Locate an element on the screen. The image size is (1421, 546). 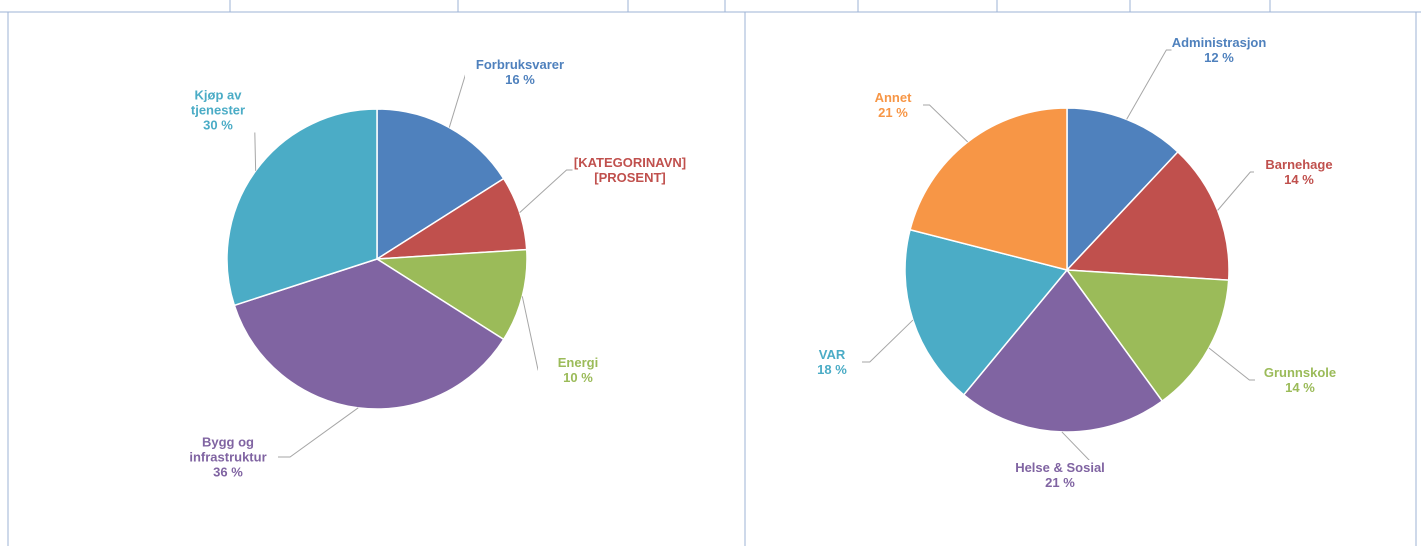
data-label: Energi 10 % is located at coordinates (578, 370).